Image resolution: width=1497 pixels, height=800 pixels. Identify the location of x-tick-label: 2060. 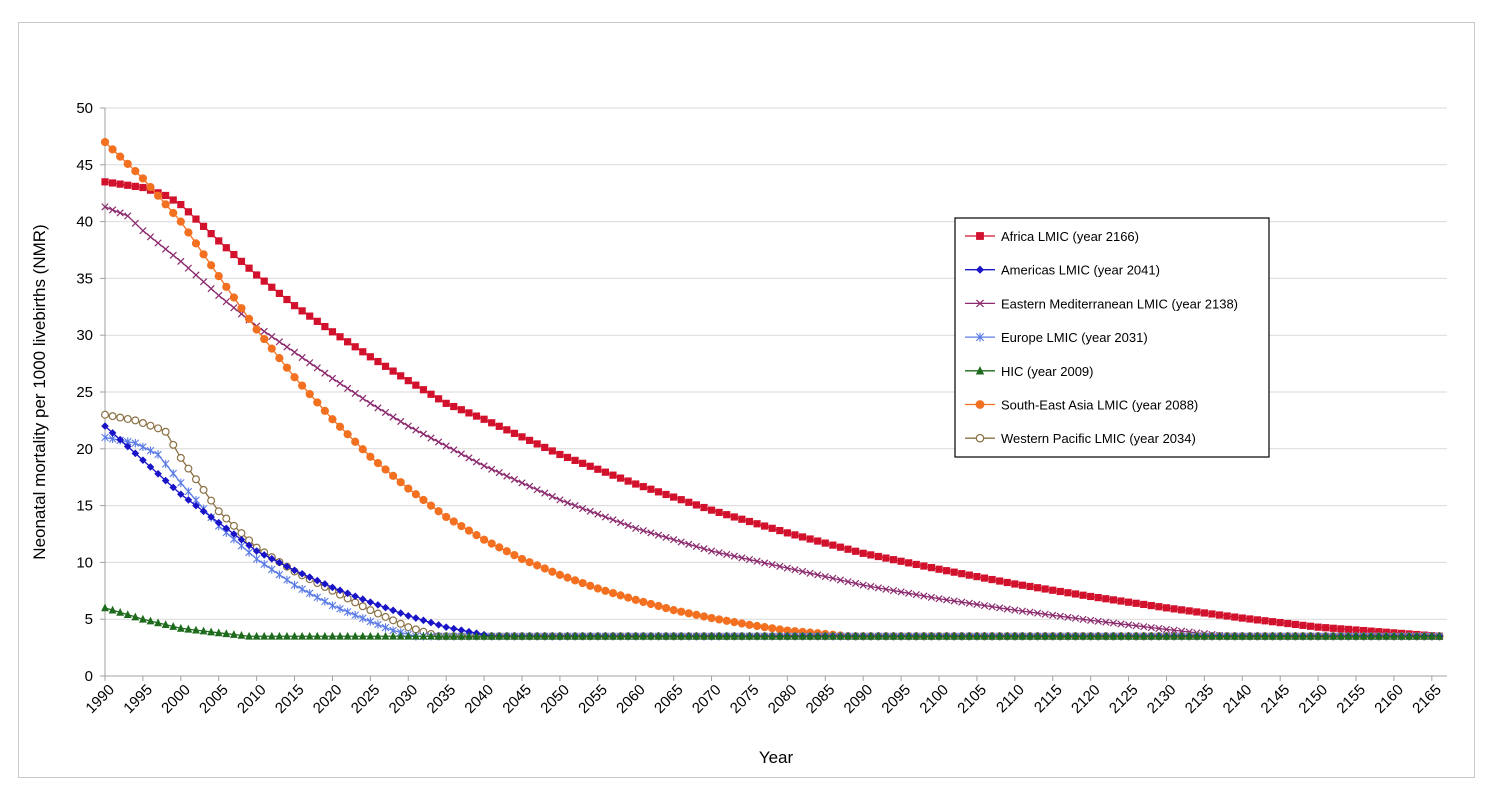
(631, 699).